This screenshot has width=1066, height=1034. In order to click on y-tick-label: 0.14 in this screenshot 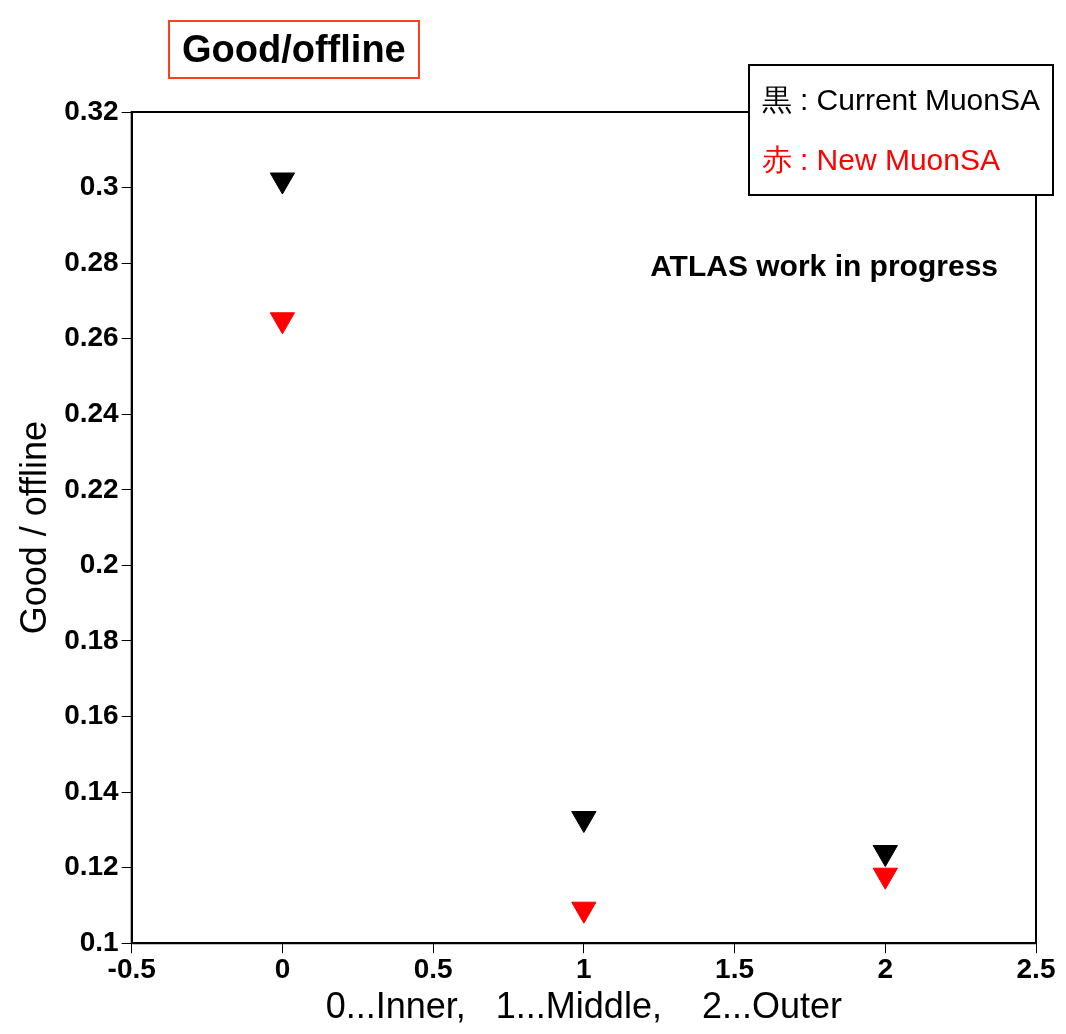, I will do `click(92, 790)`.